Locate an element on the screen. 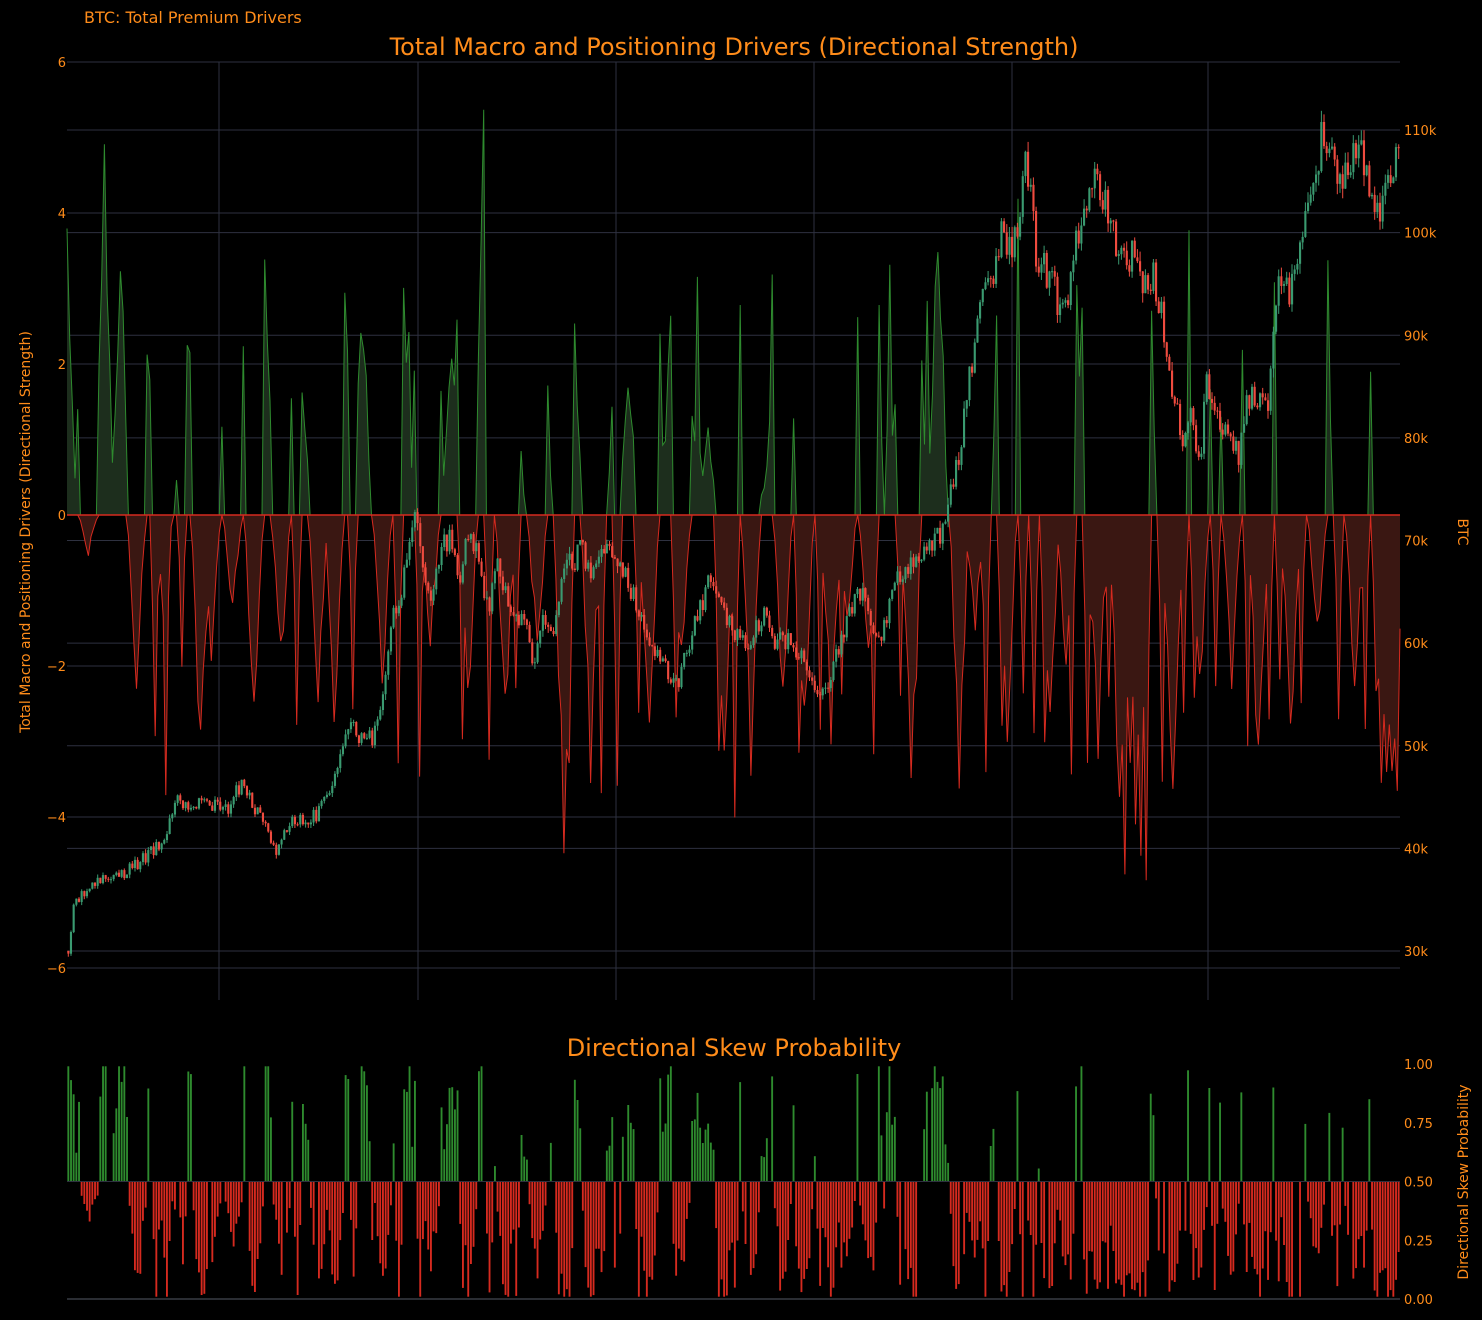 Image resolution: width=1482 pixels, height=1320 pixels. bottom-y-axis-label: Directional Skew Probability is located at coordinates (1464, 1181).